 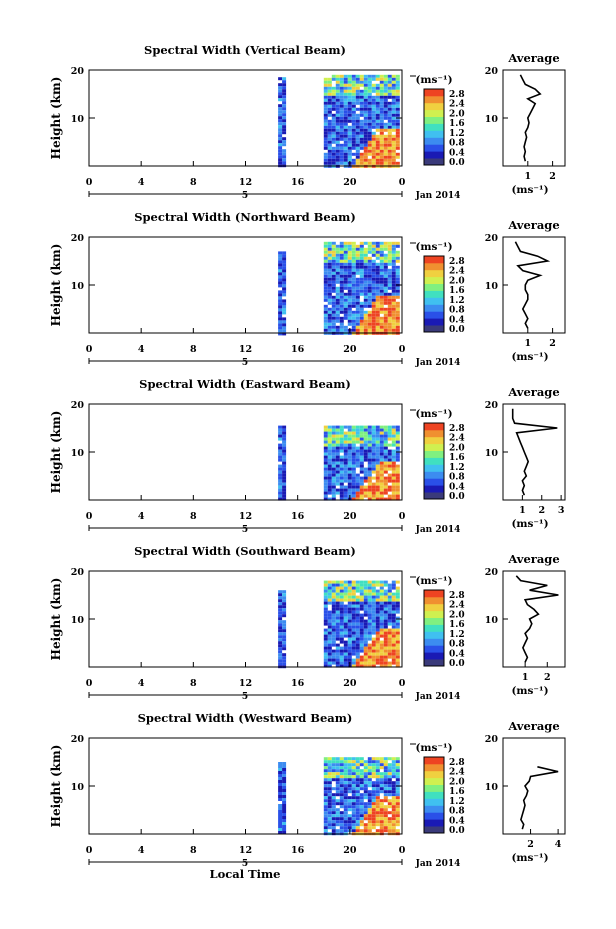 What do you see at coordinates (402, 516) in the screenshot?
I see `x-tick-label: 0` at bounding box center [402, 516].